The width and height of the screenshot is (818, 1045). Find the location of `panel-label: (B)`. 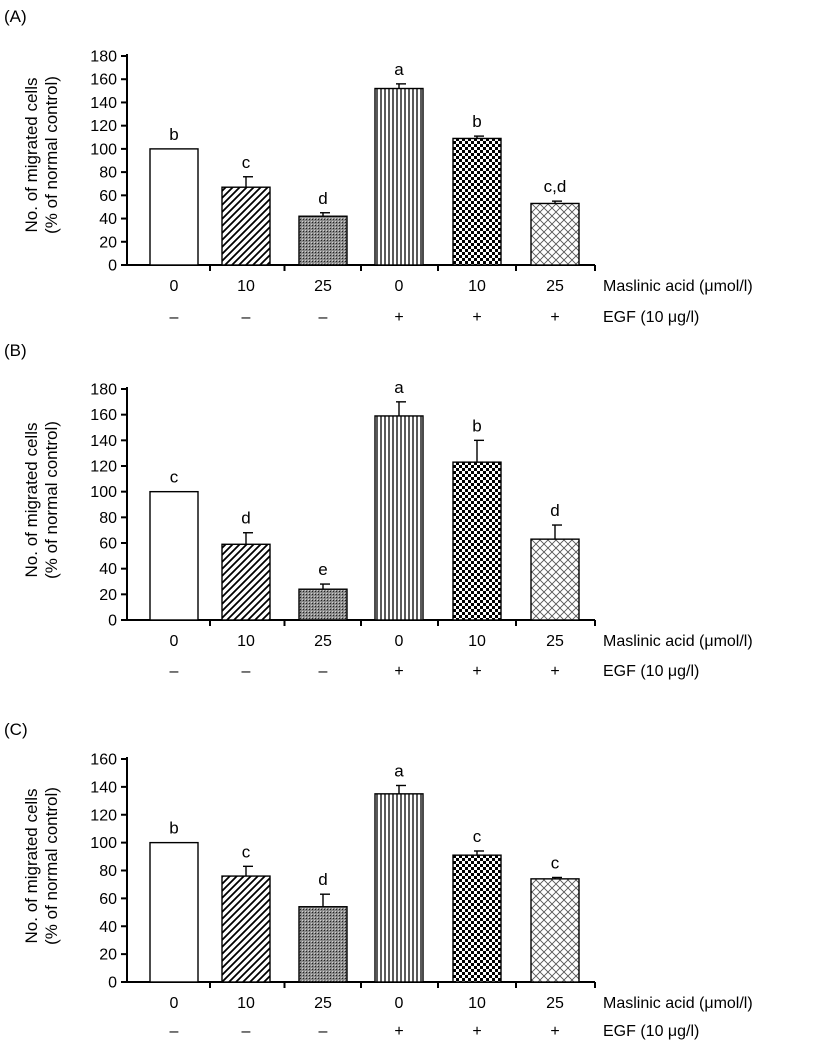

panel-label: (B) is located at coordinates (15, 350).